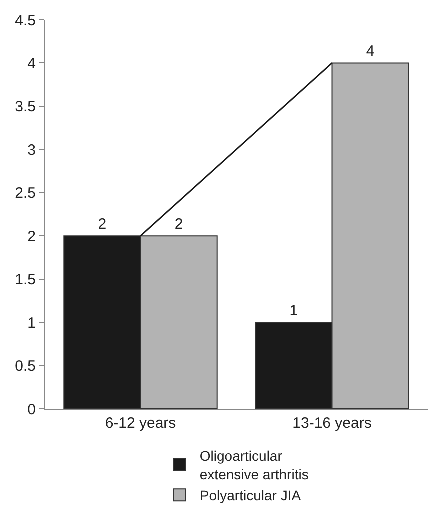 The width and height of the screenshot is (443, 523). I want to click on legend-label: Oligoarticular extensive arthritis, so click(254, 465).